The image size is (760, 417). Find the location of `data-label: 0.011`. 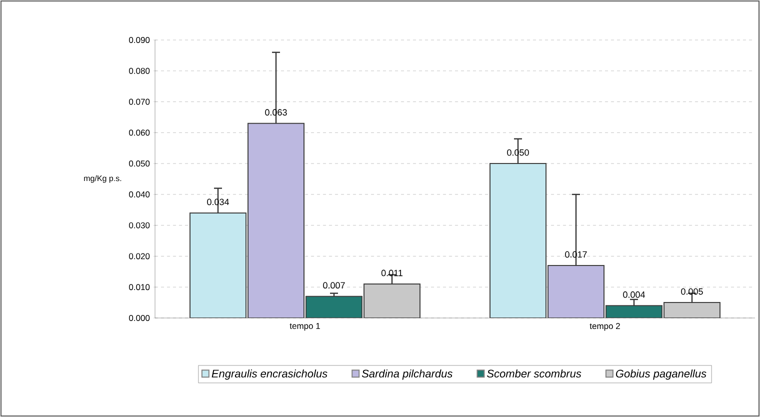

data-label: 0.011 is located at coordinates (391, 273).